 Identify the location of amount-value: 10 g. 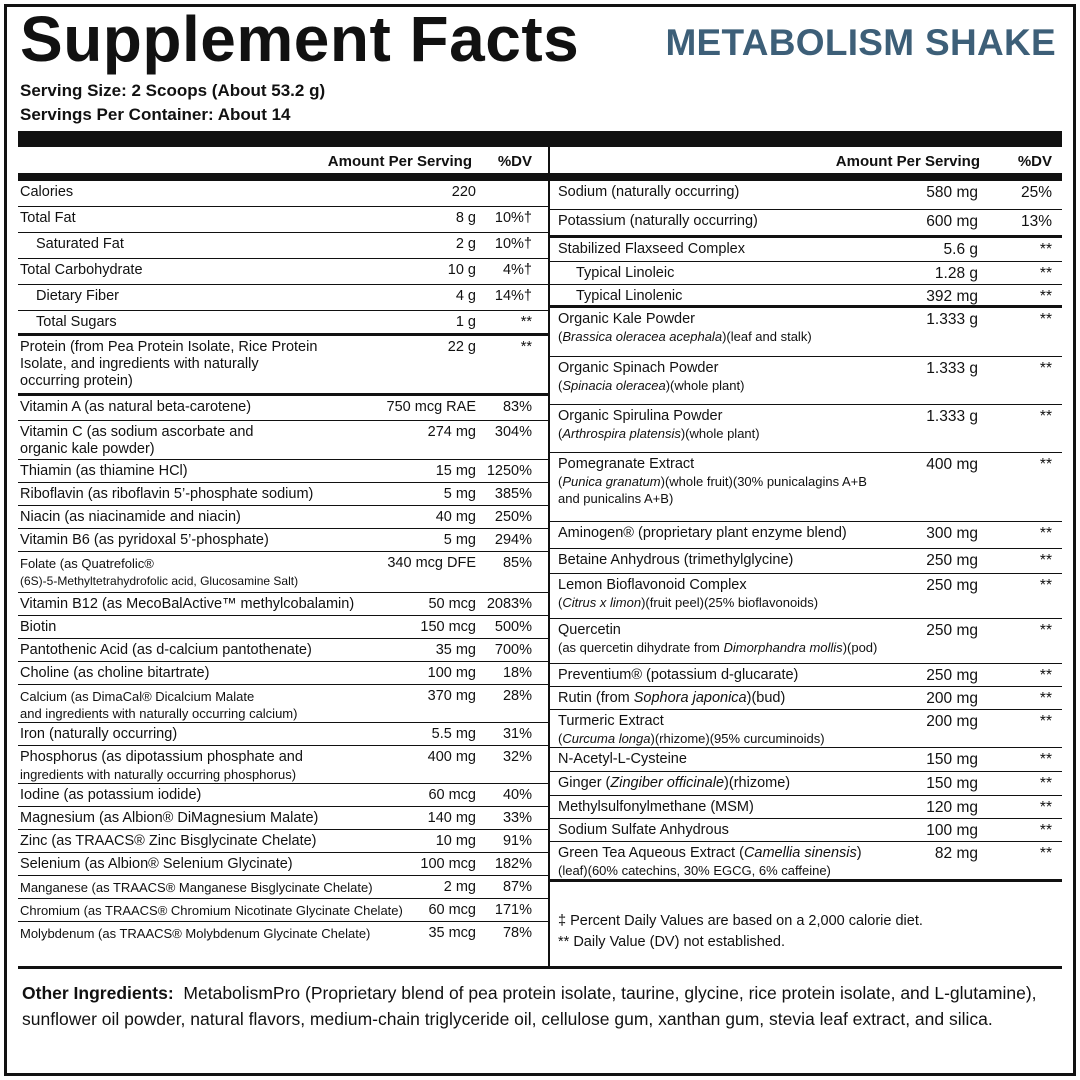
(461, 270).